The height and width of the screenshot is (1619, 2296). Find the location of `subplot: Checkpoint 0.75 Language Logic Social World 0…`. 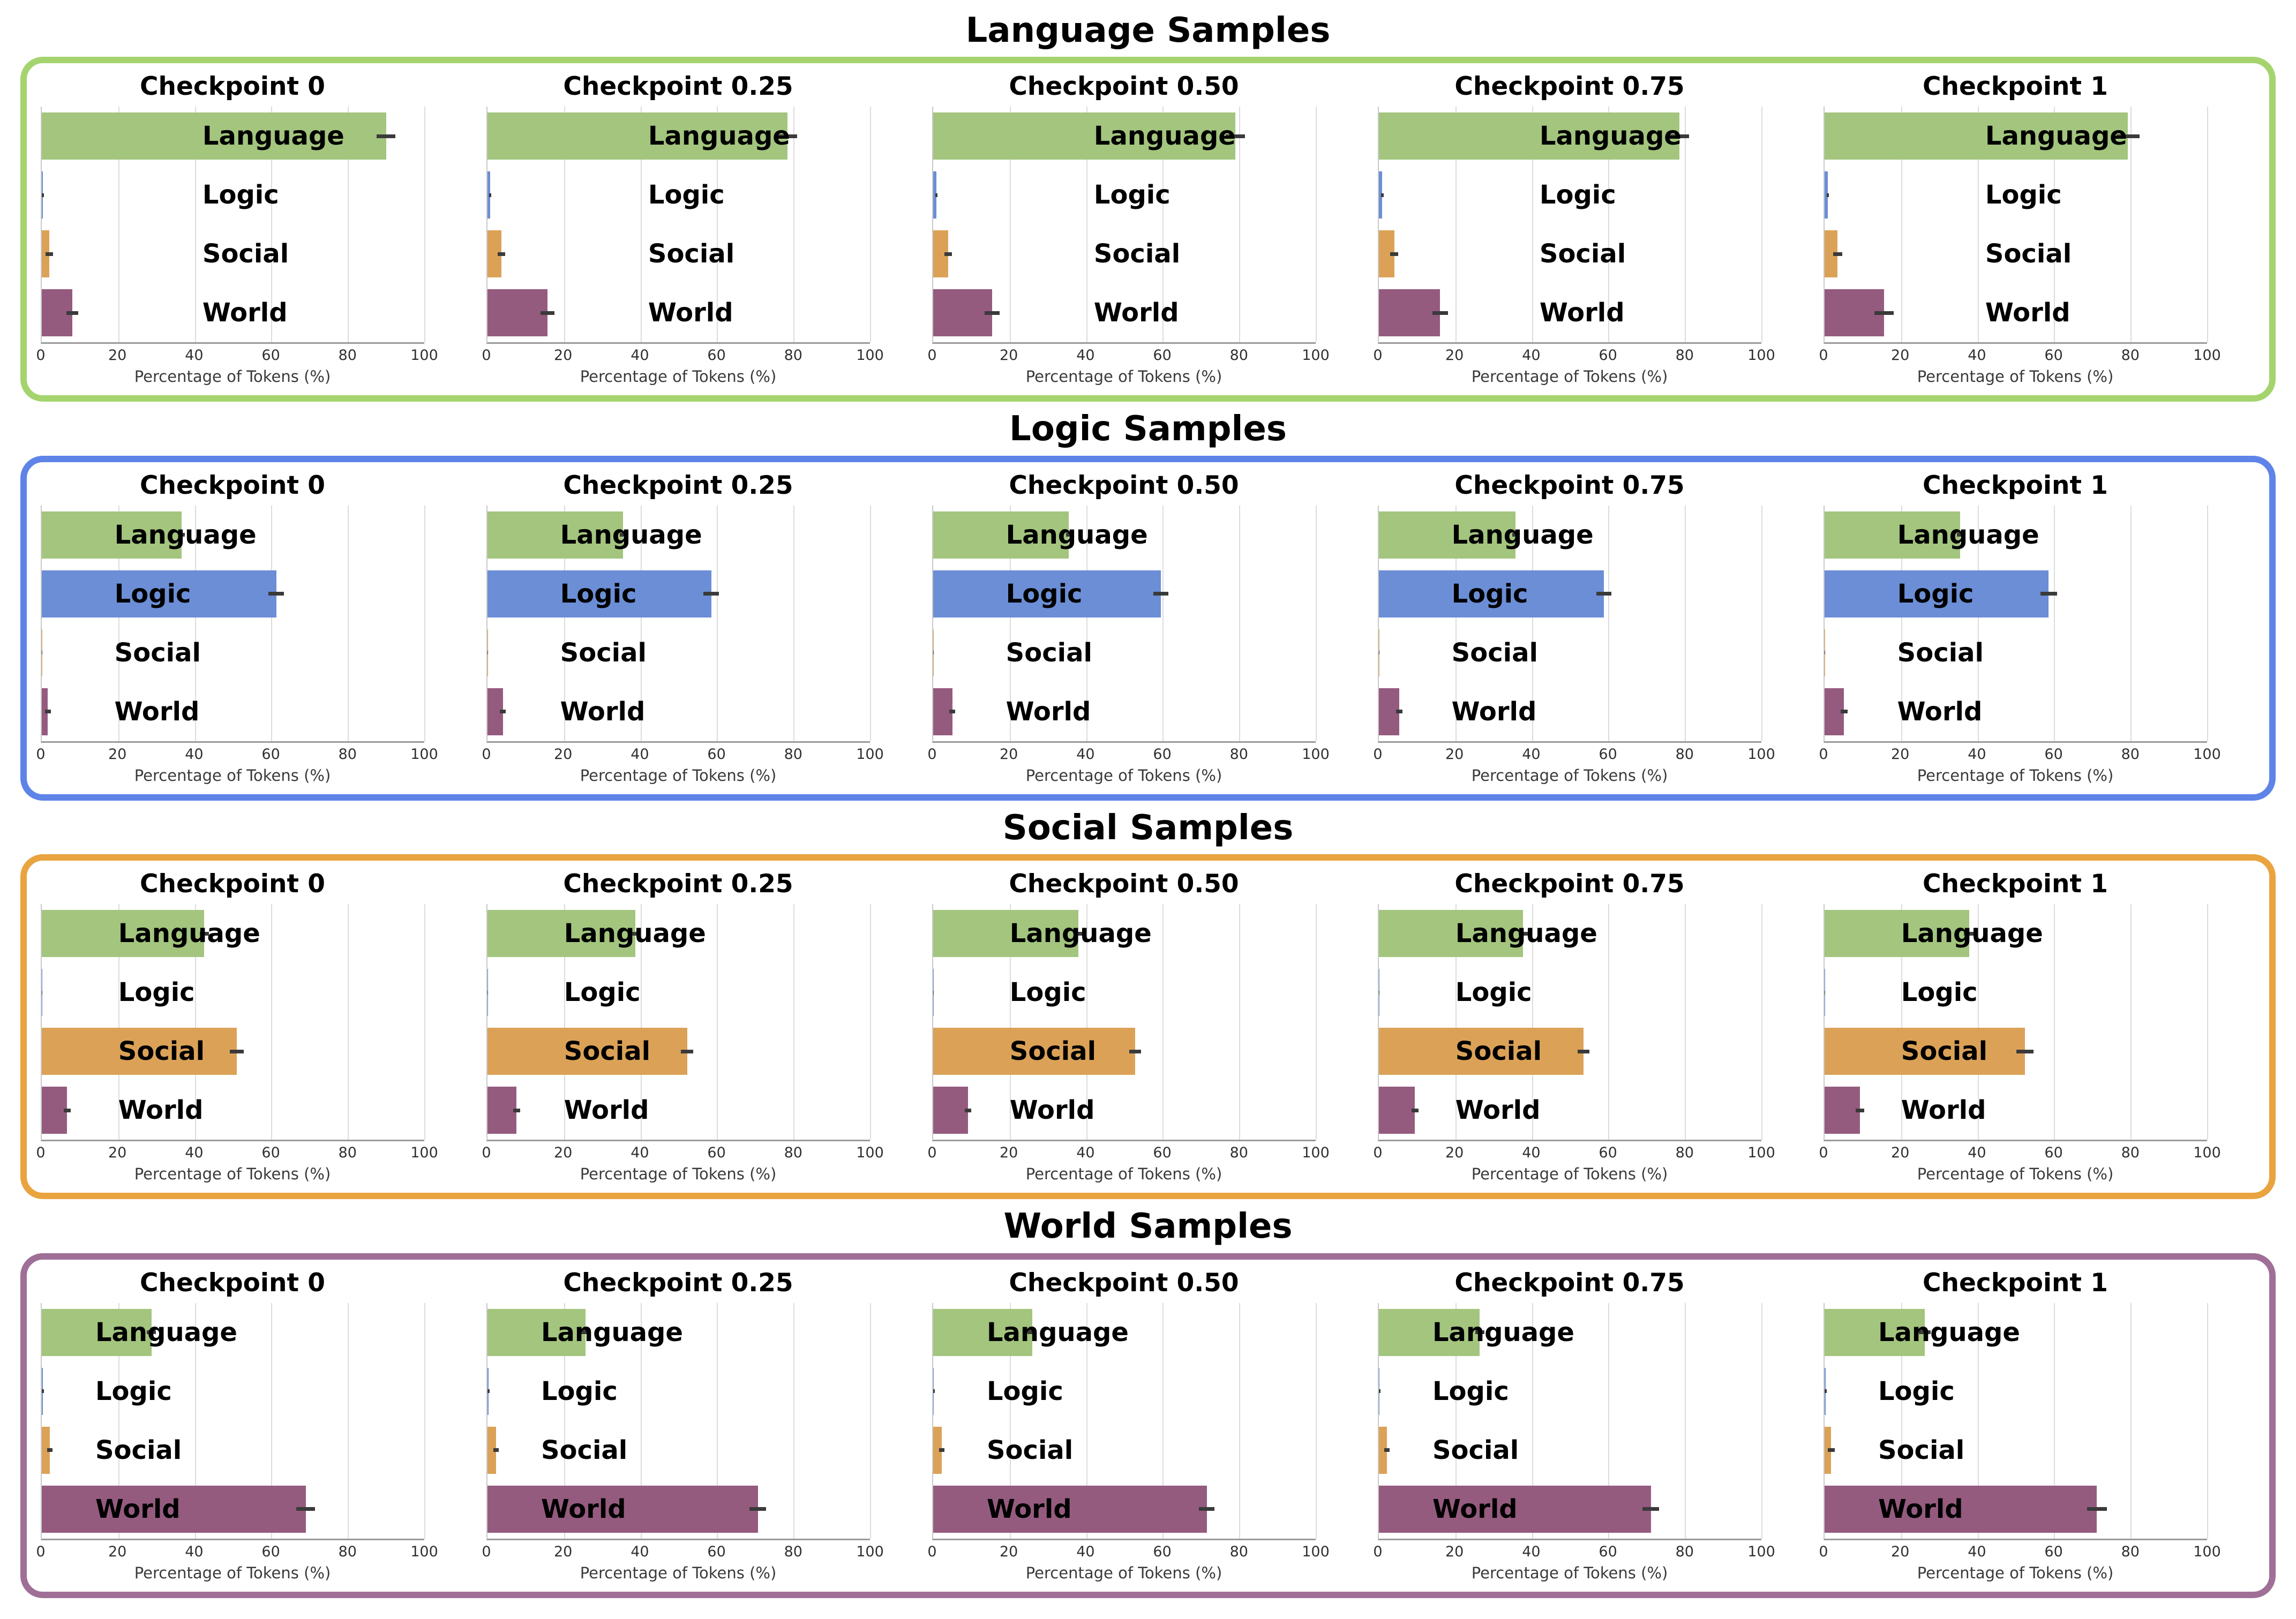

subplot: Checkpoint 0.75 Language Logic Social World 0… is located at coordinates (1591, 1025).